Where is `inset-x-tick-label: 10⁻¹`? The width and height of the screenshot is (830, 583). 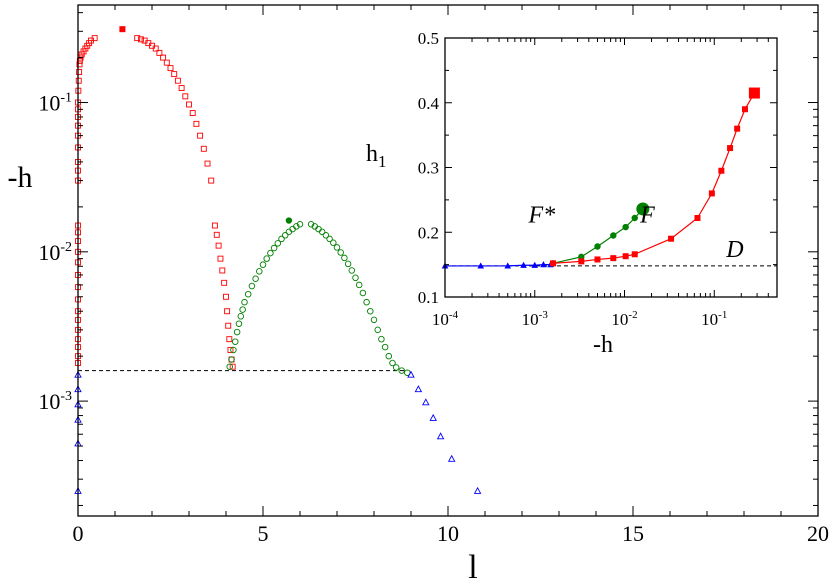 inset-x-tick-label: 10⁻¹ is located at coordinates (714, 319).